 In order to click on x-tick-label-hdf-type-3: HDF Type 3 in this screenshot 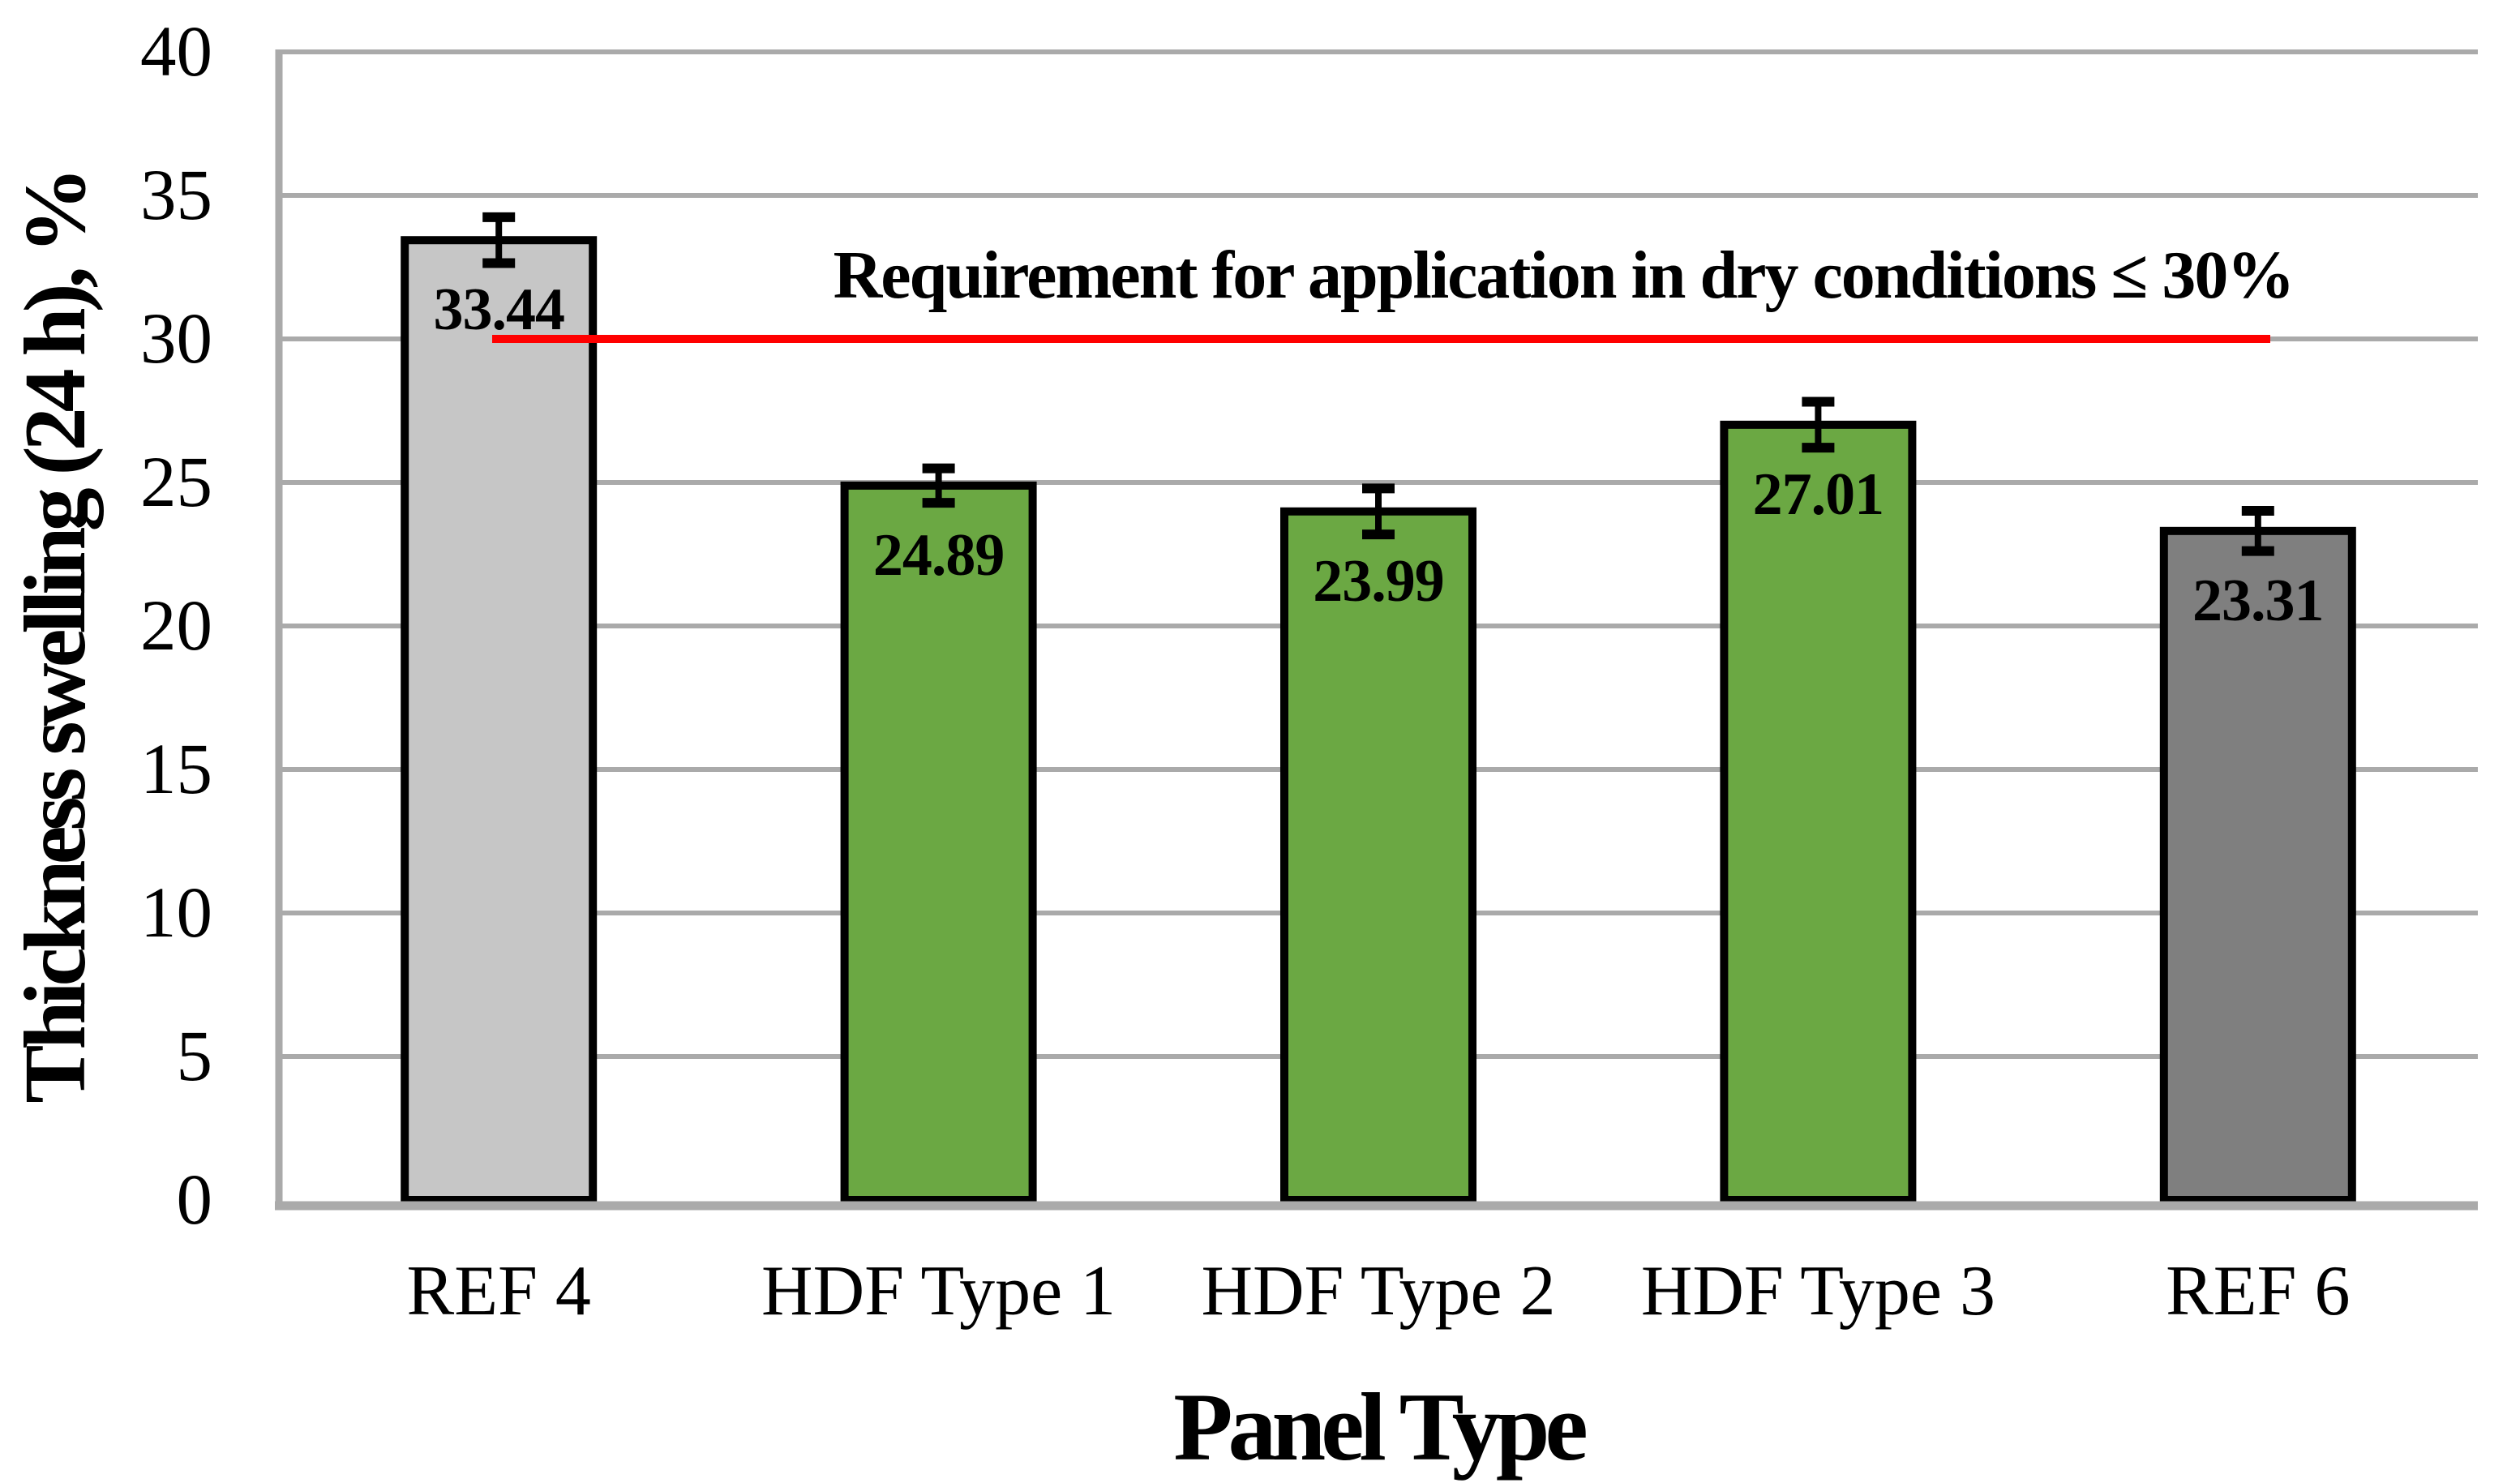, I will do `click(1818, 1291)`.